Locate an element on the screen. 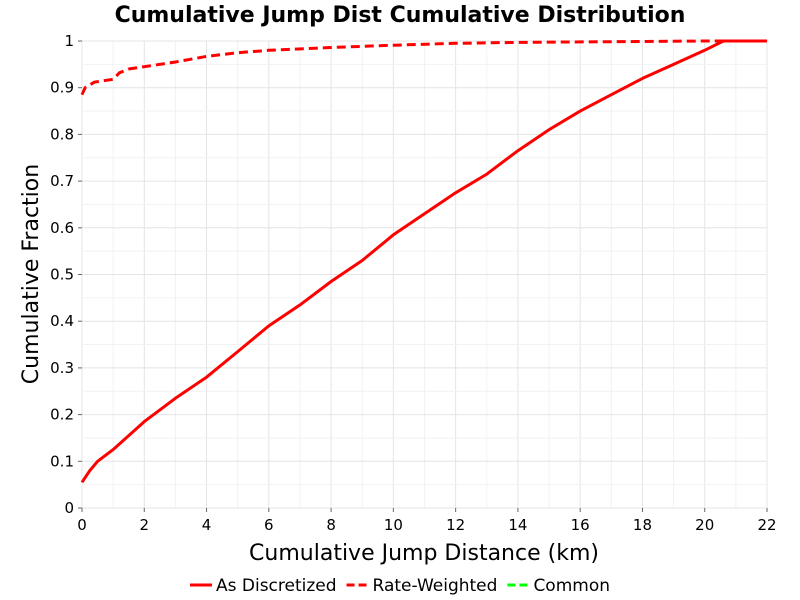  legend: As Discretized Rate-Weighted Common is located at coordinates (399, 586).